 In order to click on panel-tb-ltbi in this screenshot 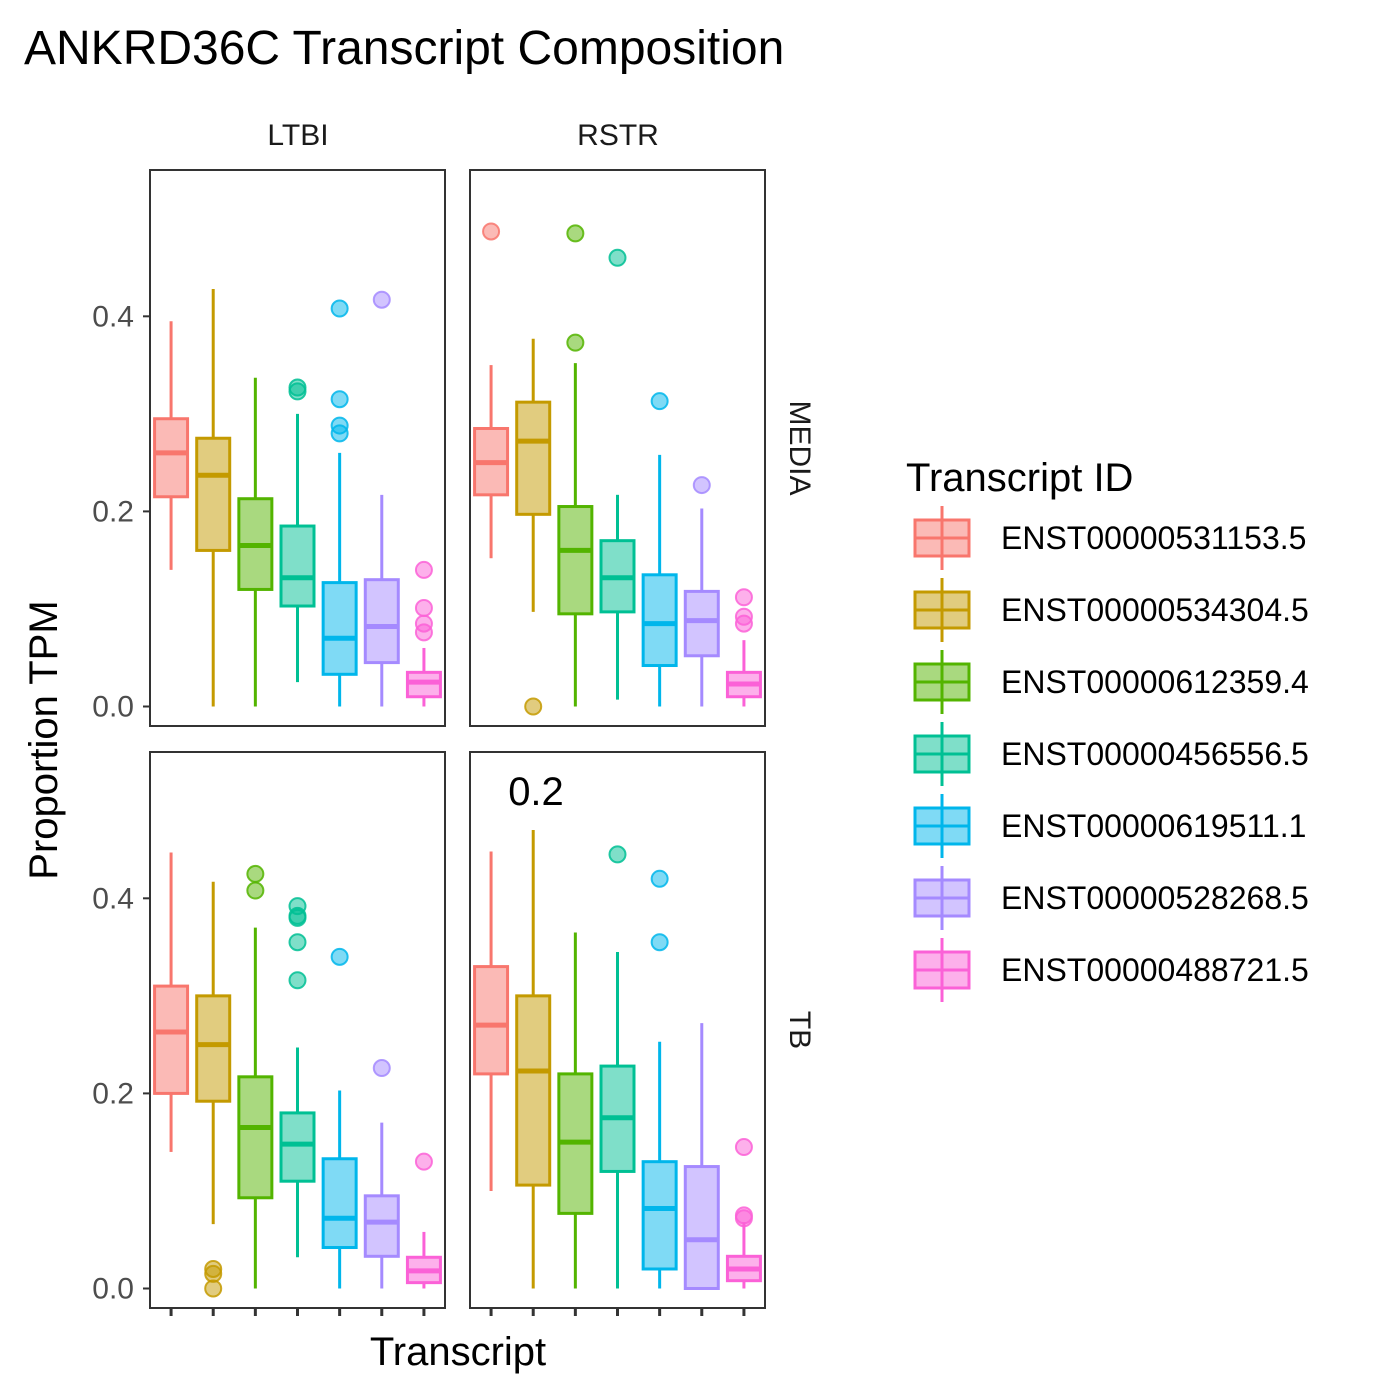, I will do `click(297, 1030)`.